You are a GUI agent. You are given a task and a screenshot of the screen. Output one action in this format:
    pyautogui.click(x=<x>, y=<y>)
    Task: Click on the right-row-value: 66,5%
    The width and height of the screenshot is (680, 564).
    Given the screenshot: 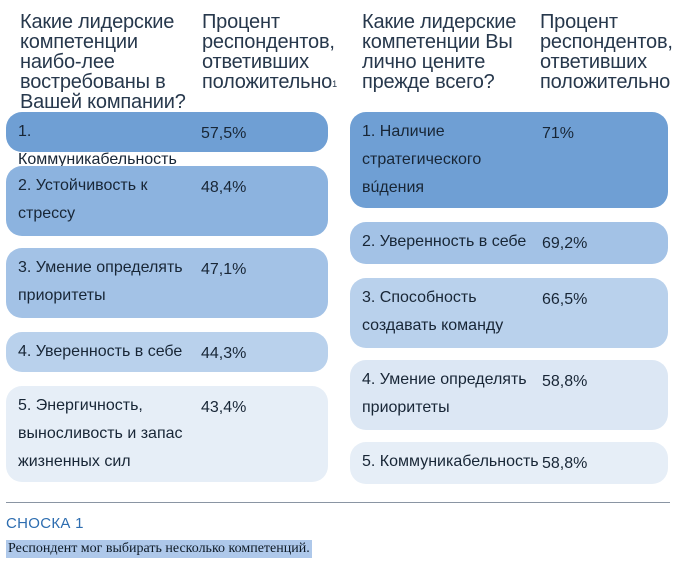 What is the action you would take?
    pyautogui.click(x=565, y=299)
    